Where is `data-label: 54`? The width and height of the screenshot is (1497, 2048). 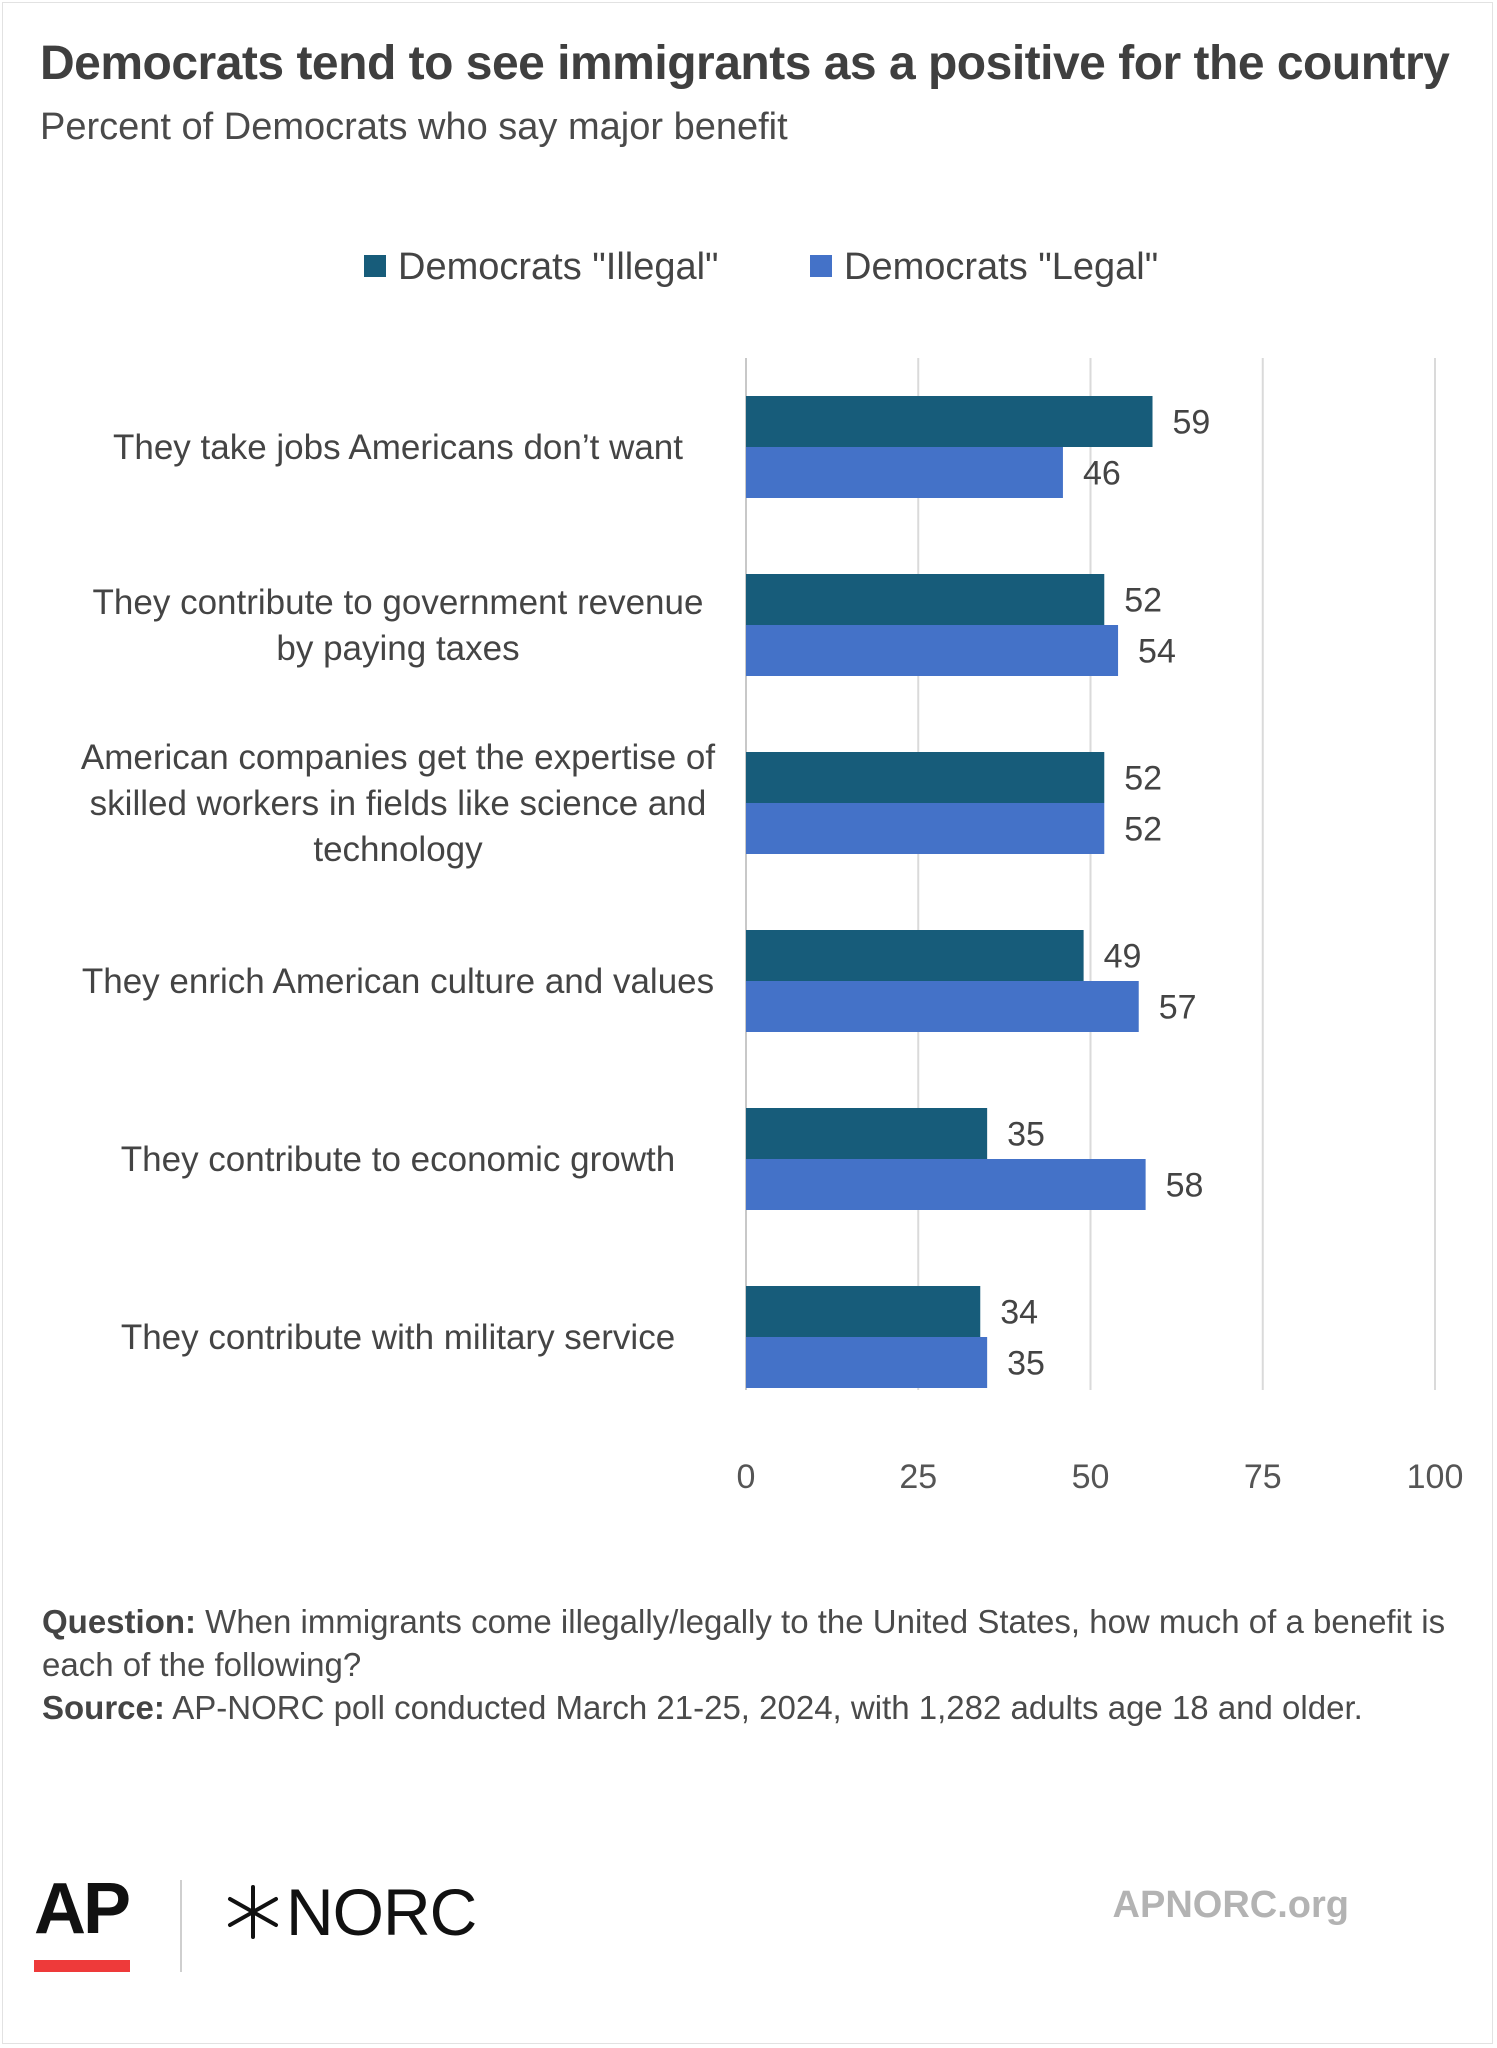
data-label: 54 is located at coordinates (1157, 652).